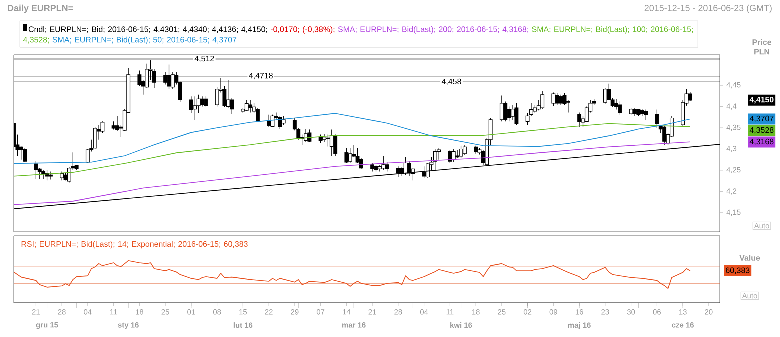 The height and width of the screenshot is (337, 780). What do you see at coordinates (41, 9) in the screenshot?
I see `chart-title: Daily EURPLN=` at bounding box center [41, 9].